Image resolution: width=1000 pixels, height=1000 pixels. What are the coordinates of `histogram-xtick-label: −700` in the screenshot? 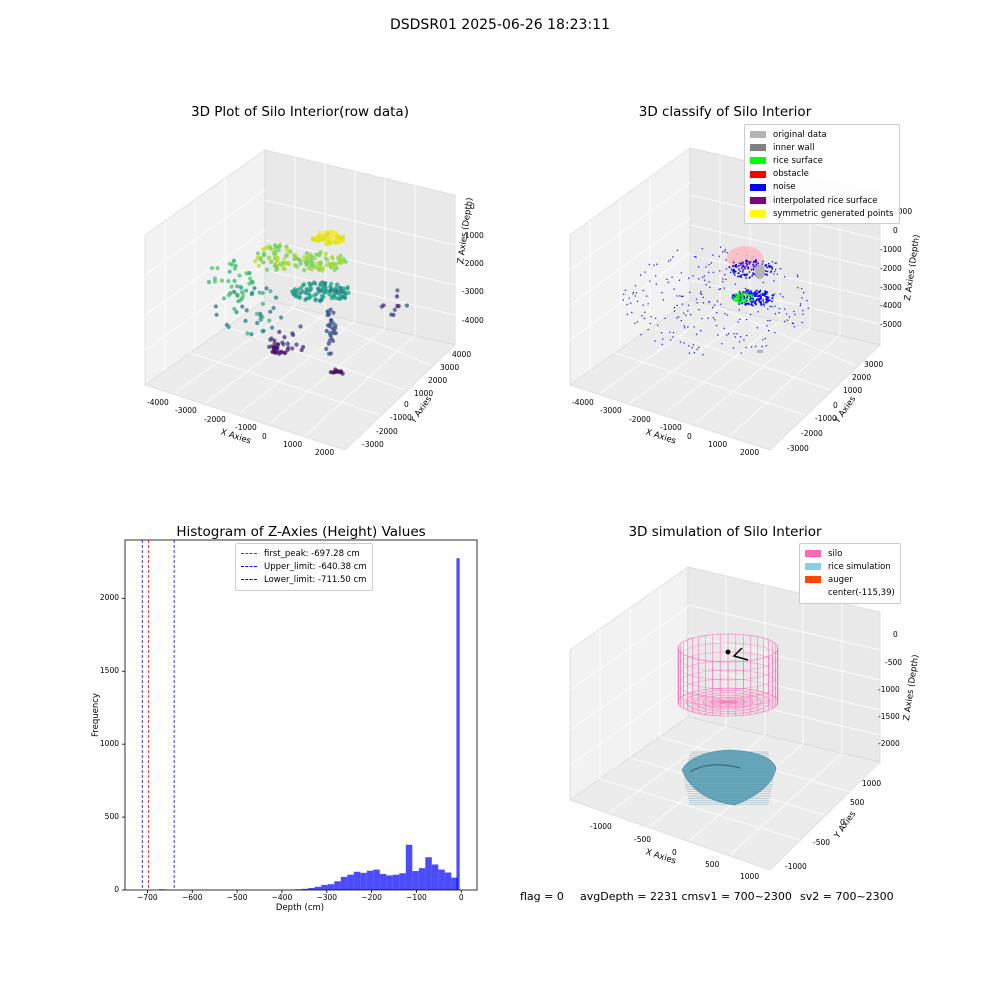 It's located at (147, 897).